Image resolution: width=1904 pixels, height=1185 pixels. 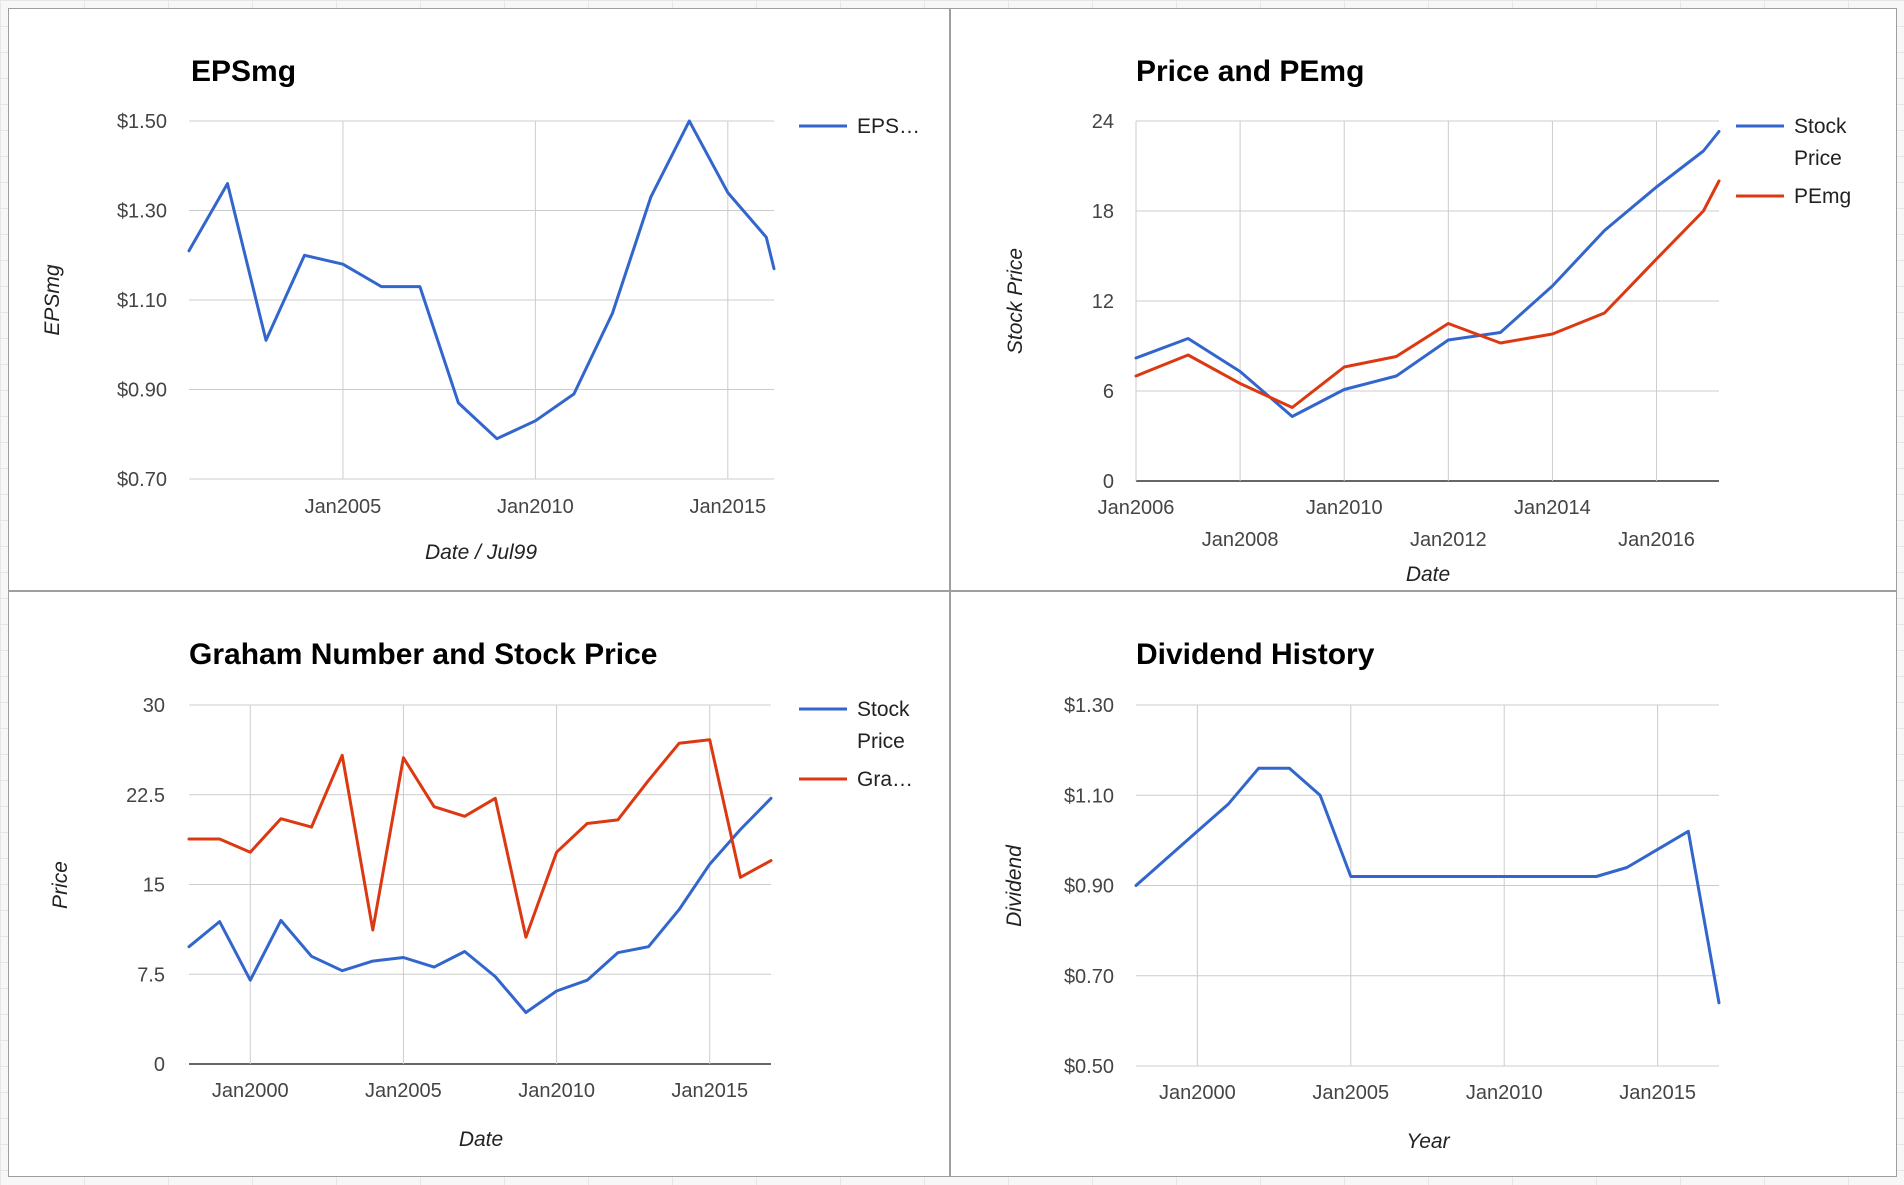 What do you see at coordinates (1014, 885) in the screenshot?
I see `y-axis-label: Dividend` at bounding box center [1014, 885].